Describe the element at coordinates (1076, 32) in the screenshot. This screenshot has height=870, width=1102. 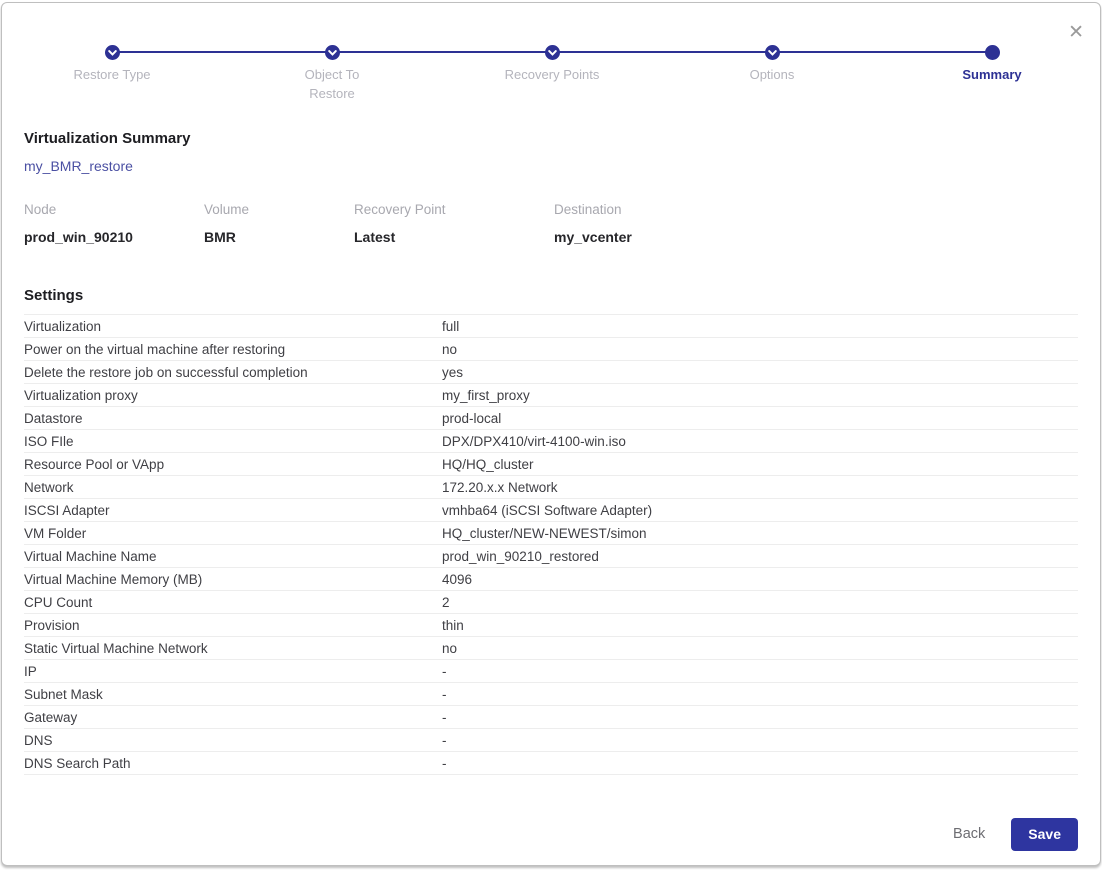
I see `close-icon: ✕` at that location.